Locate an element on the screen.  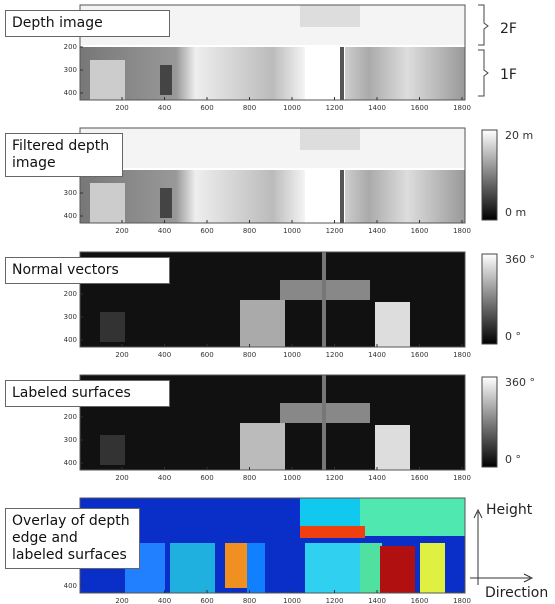
floor-label: 1F is located at coordinates (508, 75).